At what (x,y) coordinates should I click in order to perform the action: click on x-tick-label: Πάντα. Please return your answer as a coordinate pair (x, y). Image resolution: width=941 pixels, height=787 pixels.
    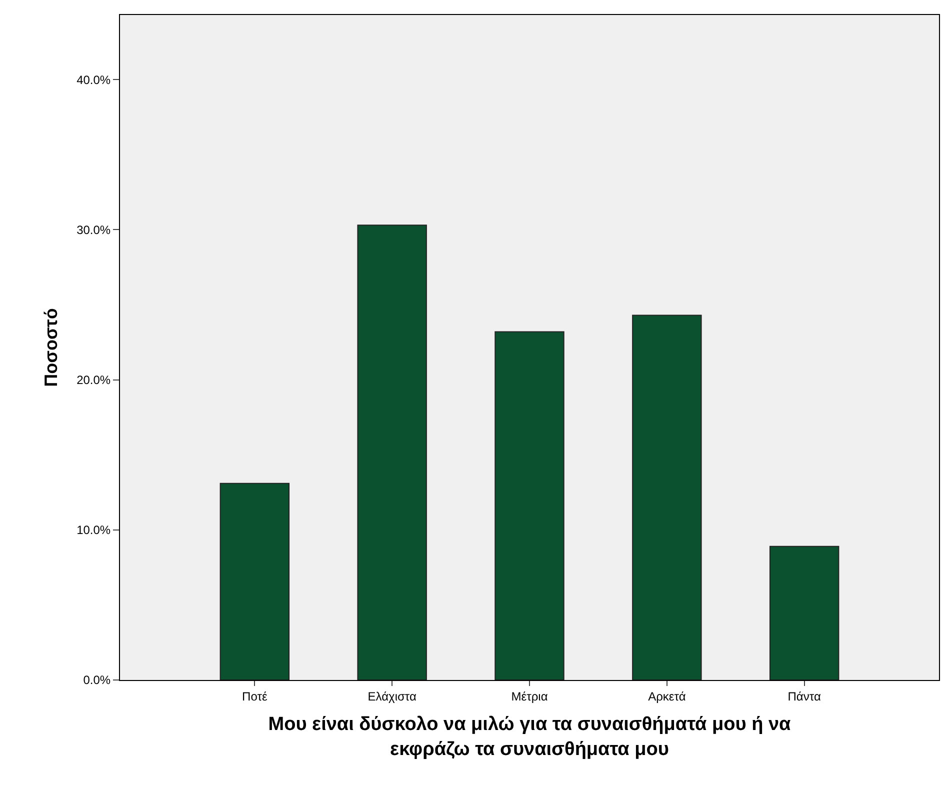
    Looking at the image, I should click on (804, 696).